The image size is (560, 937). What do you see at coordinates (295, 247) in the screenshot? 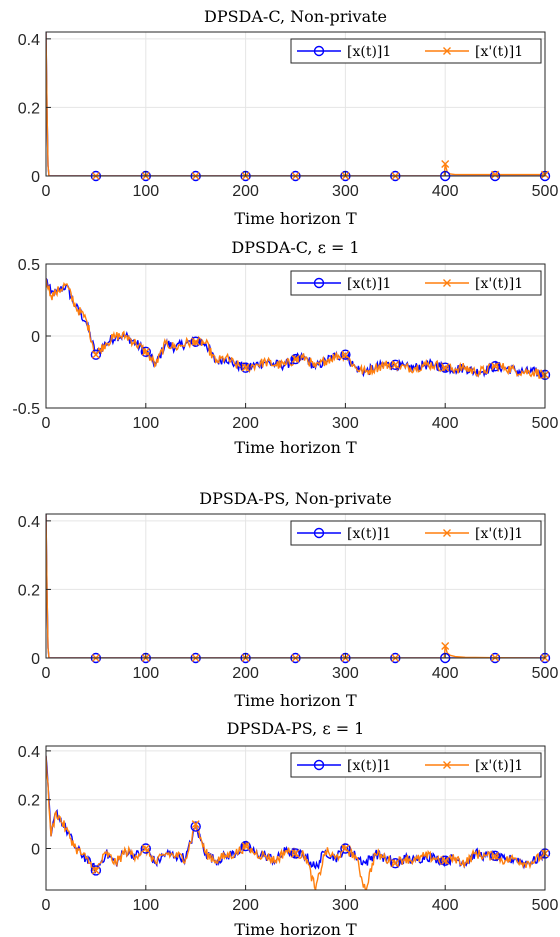
I see `chart-title: DPSDA-C, ε = 1` at bounding box center [295, 247].